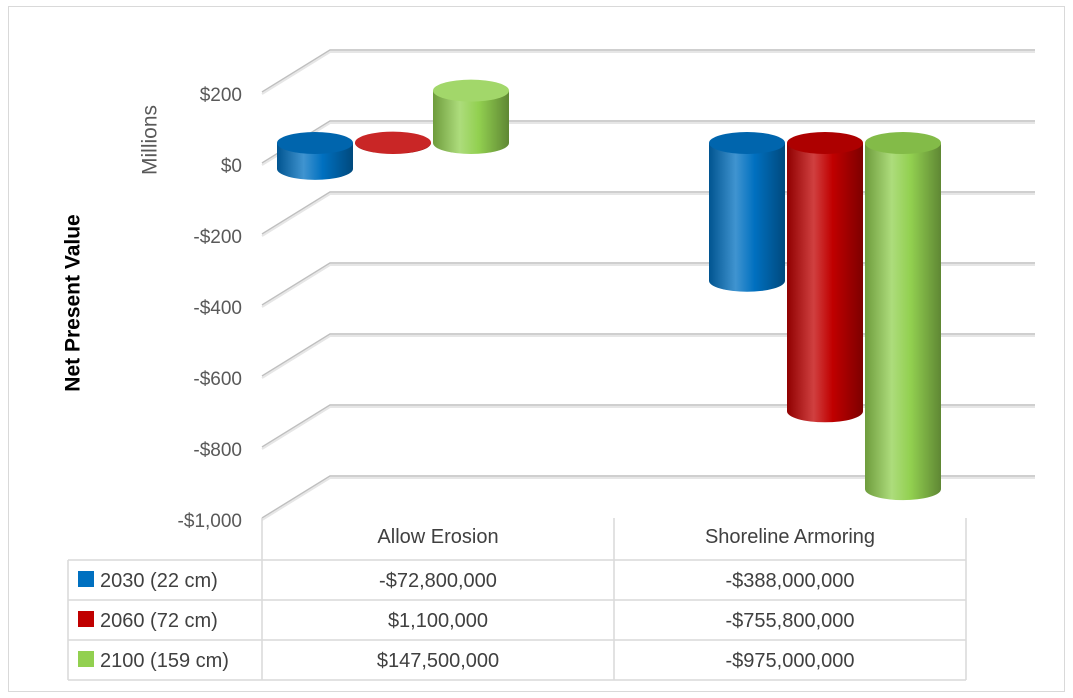  I want to click on category-label: Allow Erosion, so click(437, 537).